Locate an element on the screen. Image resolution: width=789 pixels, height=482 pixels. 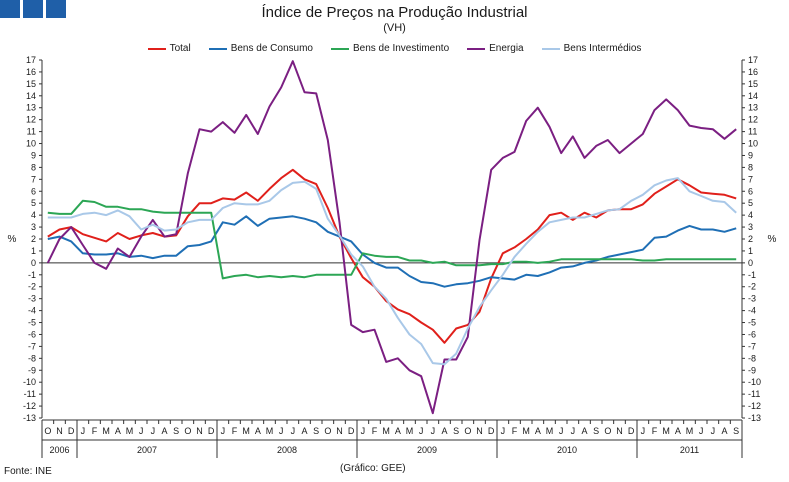
year-label: 2010 is located at coordinates (567, 450).